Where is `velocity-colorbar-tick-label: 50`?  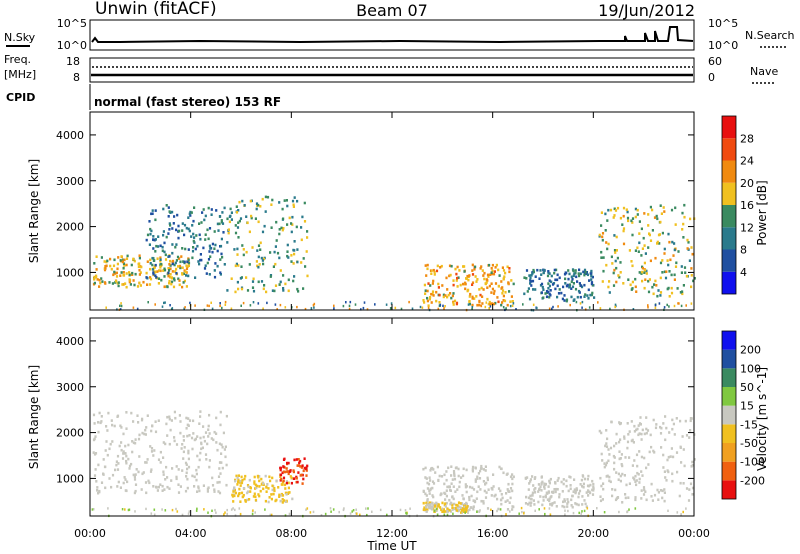
velocity-colorbar-tick-label: 50 is located at coordinates (747, 387).